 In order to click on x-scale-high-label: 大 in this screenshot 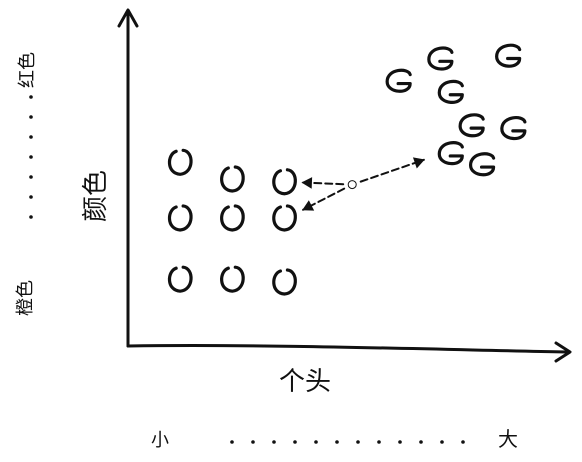, I will do `click(508, 439)`.